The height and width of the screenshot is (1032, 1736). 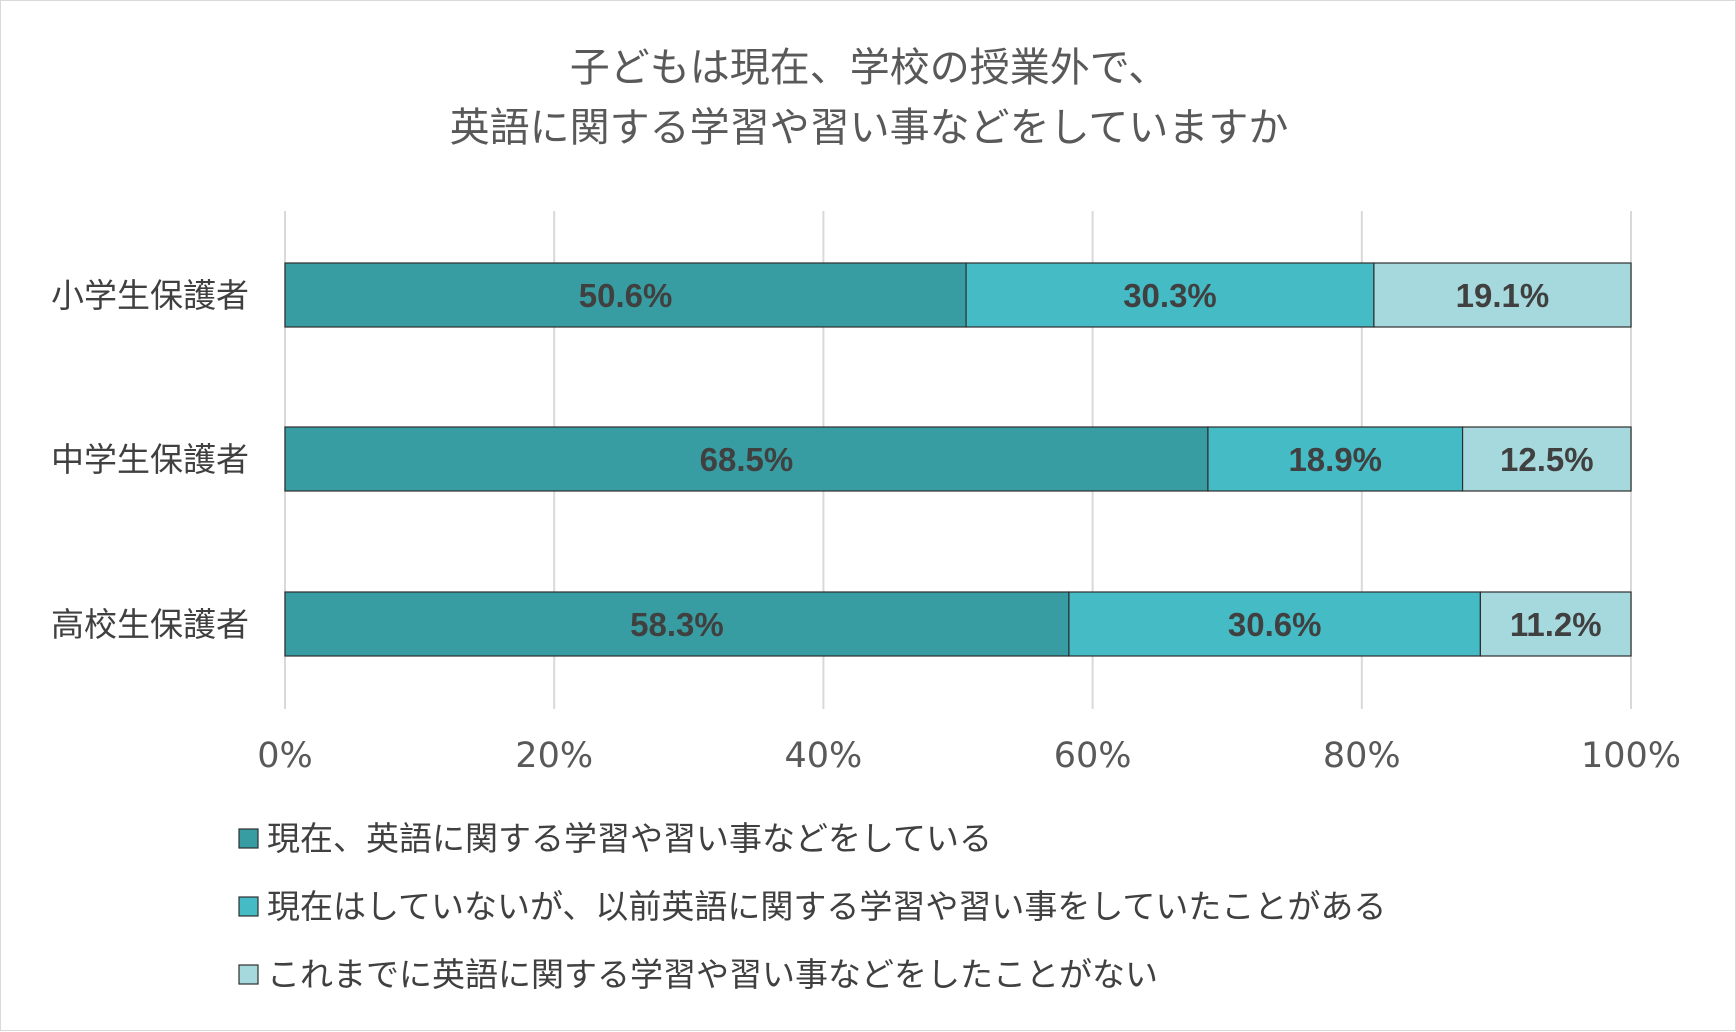 What do you see at coordinates (150, 459) in the screenshot?
I see `category-label: 中学生保護者` at bounding box center [150, 459].